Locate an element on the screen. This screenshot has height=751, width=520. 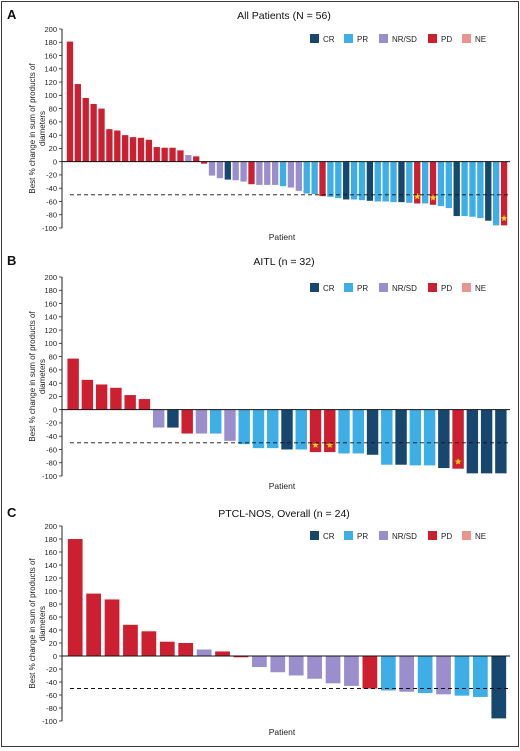
y-tick-label: 0 is located at coordinates (55, 161).